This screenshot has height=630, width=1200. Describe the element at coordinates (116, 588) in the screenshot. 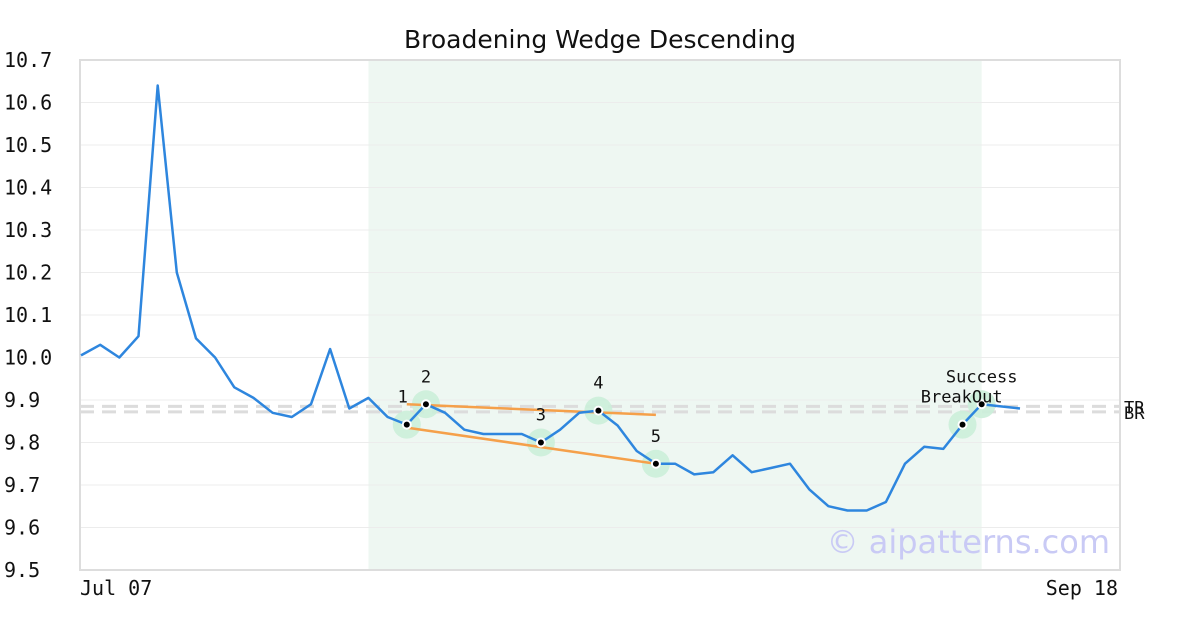

I see `x-tick-label: Jul 07` at that location.